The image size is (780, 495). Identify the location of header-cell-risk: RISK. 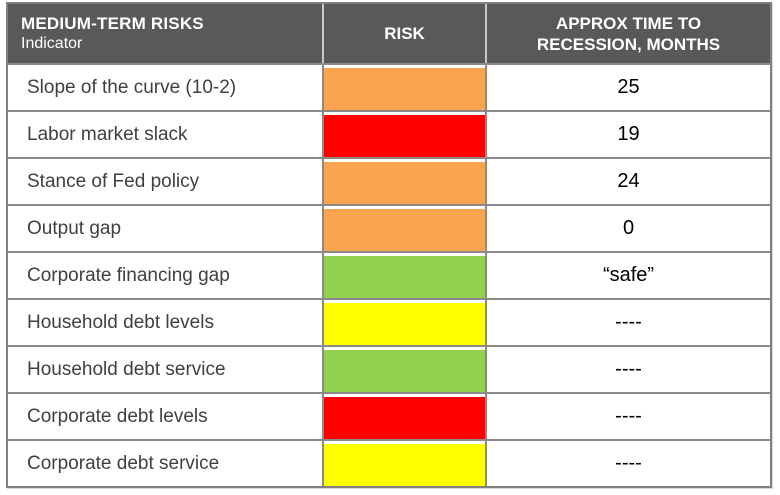
(403, 33).